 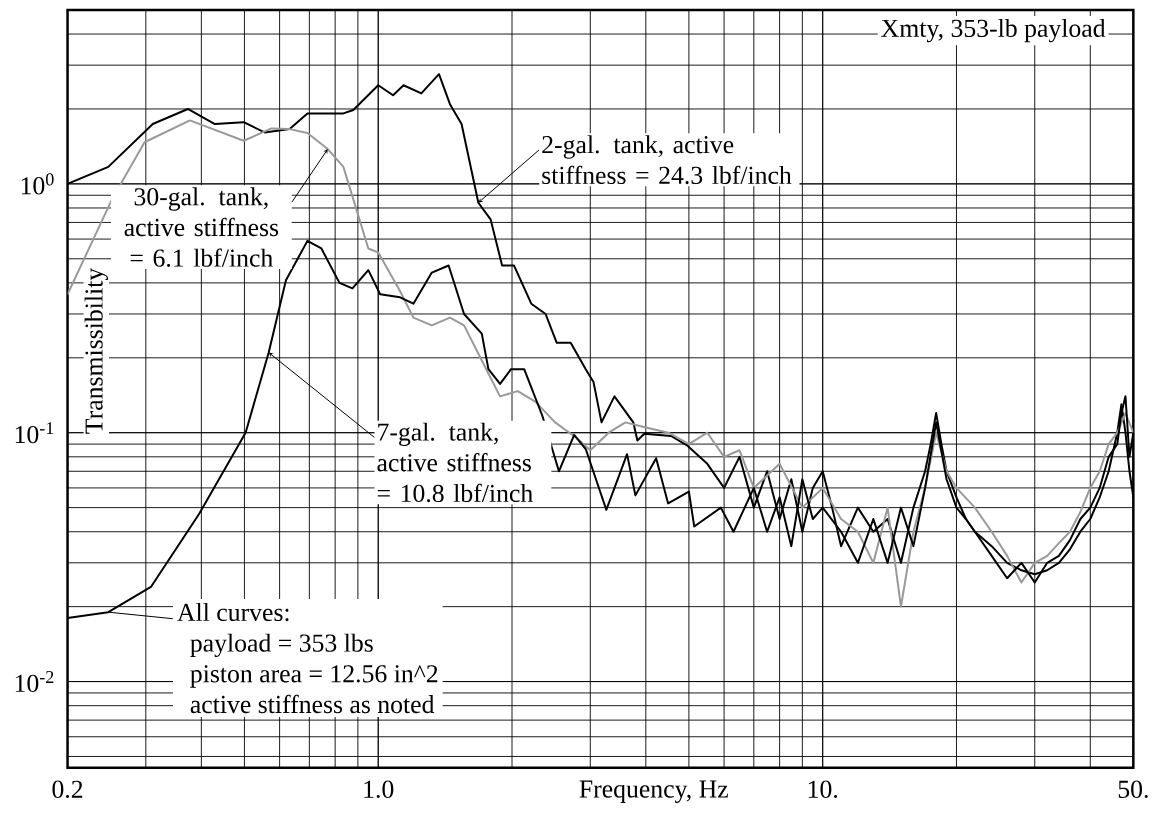 What do you see at coordinates (653, 792) in the screenshot?
I see `x-axis-title: Frequency, Hz` at bounding box center [653, 792].